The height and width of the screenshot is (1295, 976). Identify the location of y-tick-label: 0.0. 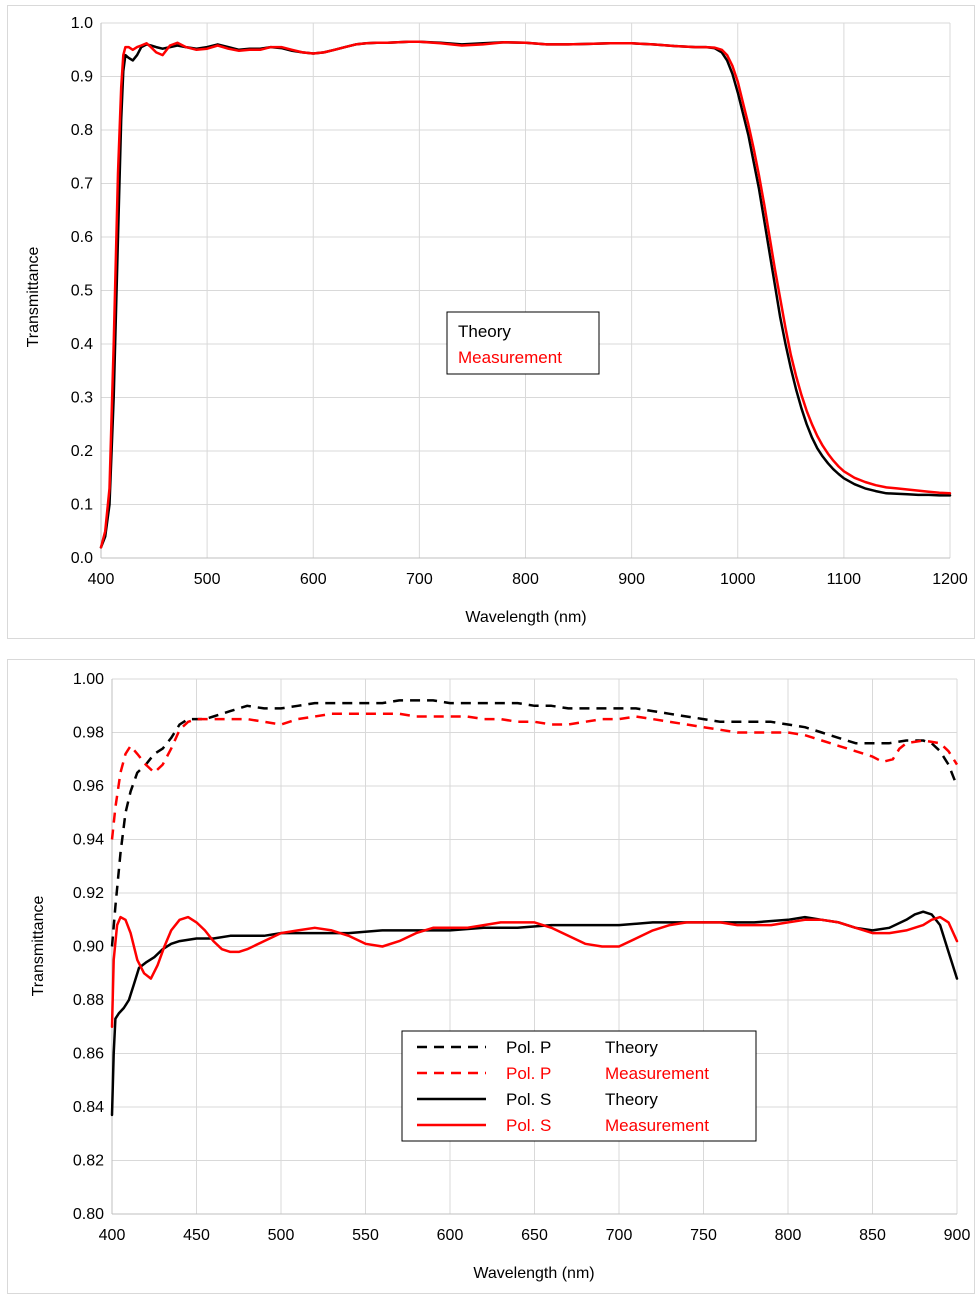
(82, 558).